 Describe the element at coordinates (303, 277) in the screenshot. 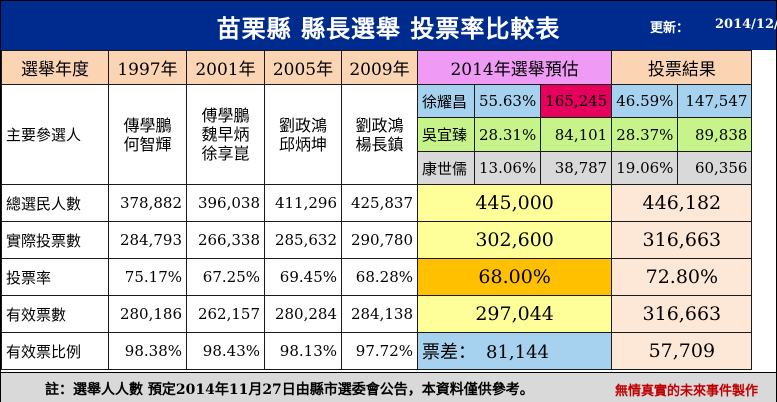

I see `cell-2005: 69.45%` at that location.